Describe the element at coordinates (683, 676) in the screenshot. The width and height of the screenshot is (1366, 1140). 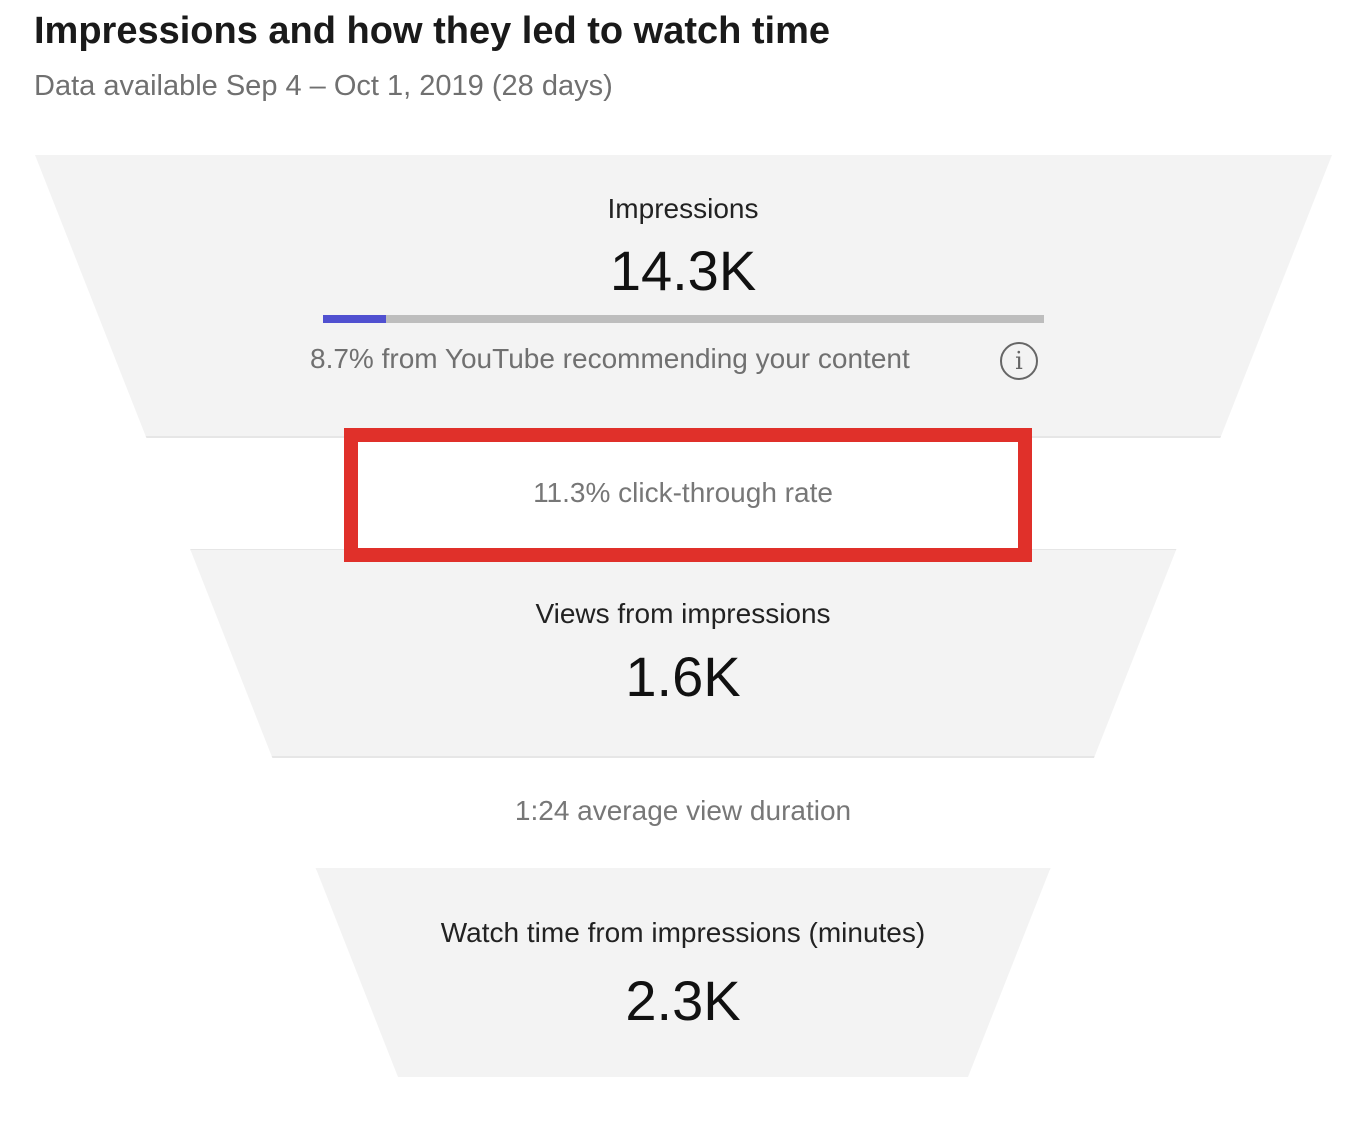
I see `views-value: 1.6K` at that location.